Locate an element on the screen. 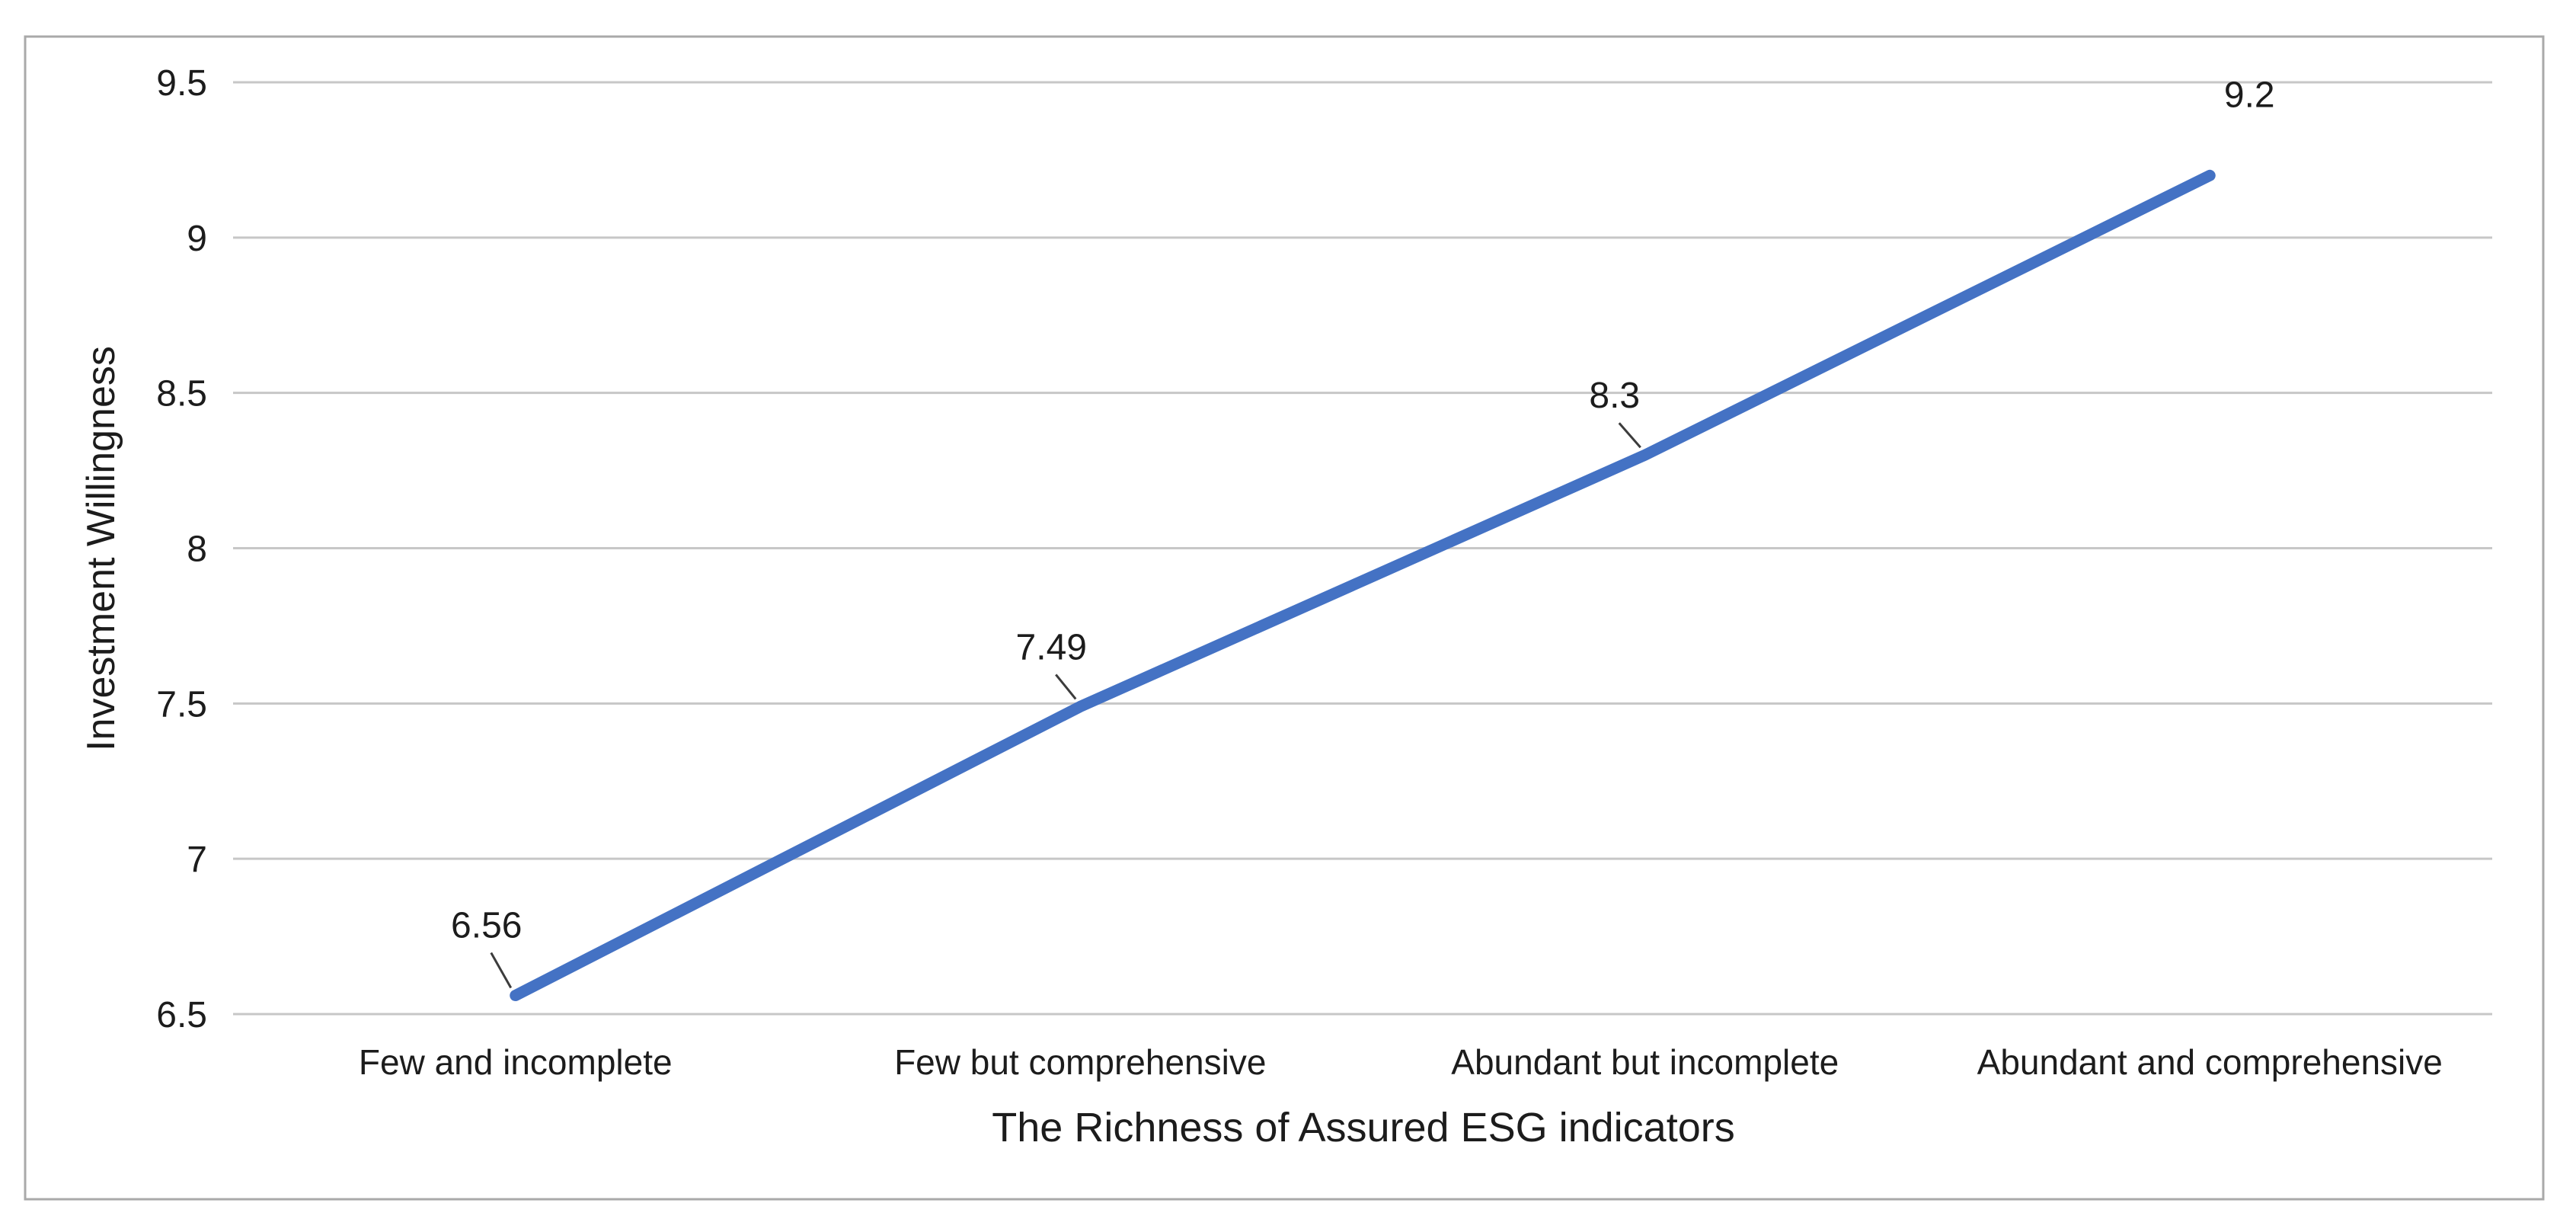 The height and width of the screenshot is (1232, 2576). y-tick-label: 8.5 is located at coordinates (181, 394).